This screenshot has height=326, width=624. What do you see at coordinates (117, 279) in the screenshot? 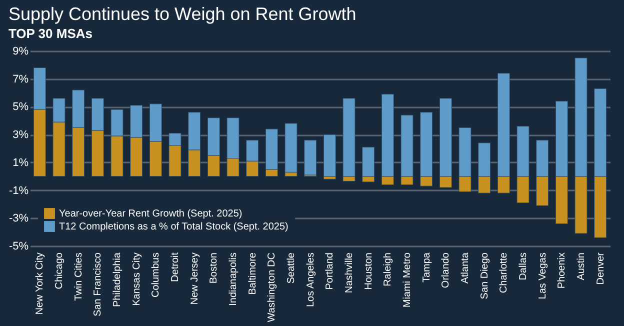
I see `x-tick-label: Philadelphia` at bounding box center [117, 279].